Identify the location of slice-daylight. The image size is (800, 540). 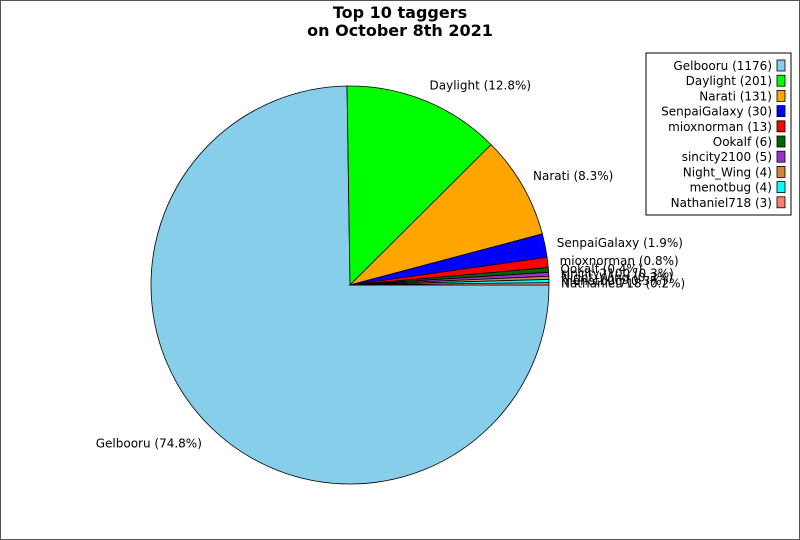
(419, 185).